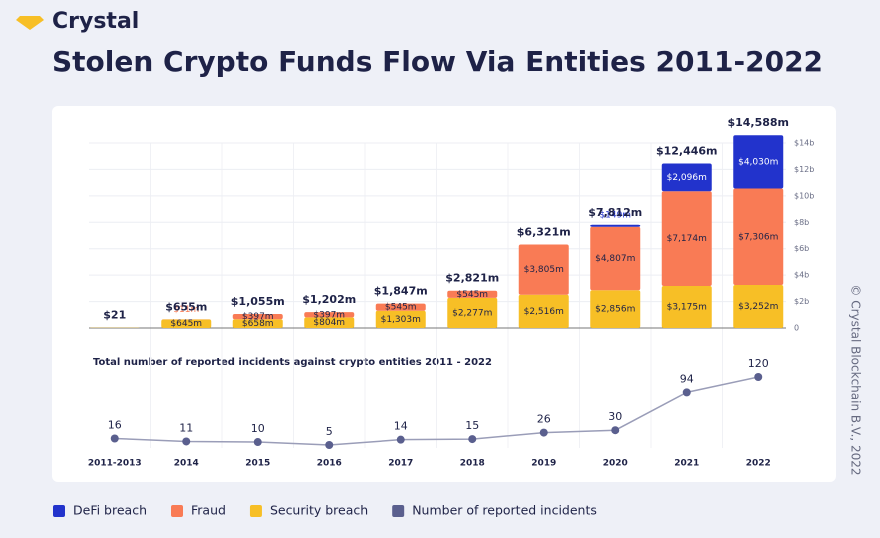  I want to click on y-tick-label: $2b, so click(801, 301).